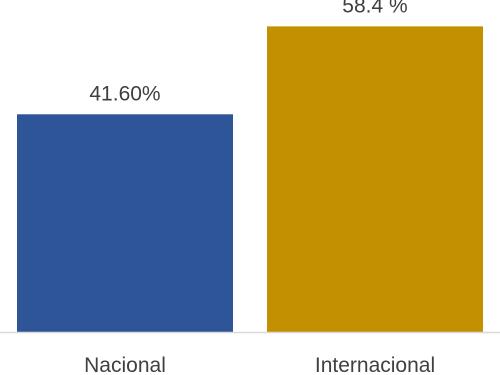 The image size is (500, 375). What do you see at coordinates (124, 93) in the screenshot?
I see `data-label-nacional: 41.60%` at bounding box center [124, 93].